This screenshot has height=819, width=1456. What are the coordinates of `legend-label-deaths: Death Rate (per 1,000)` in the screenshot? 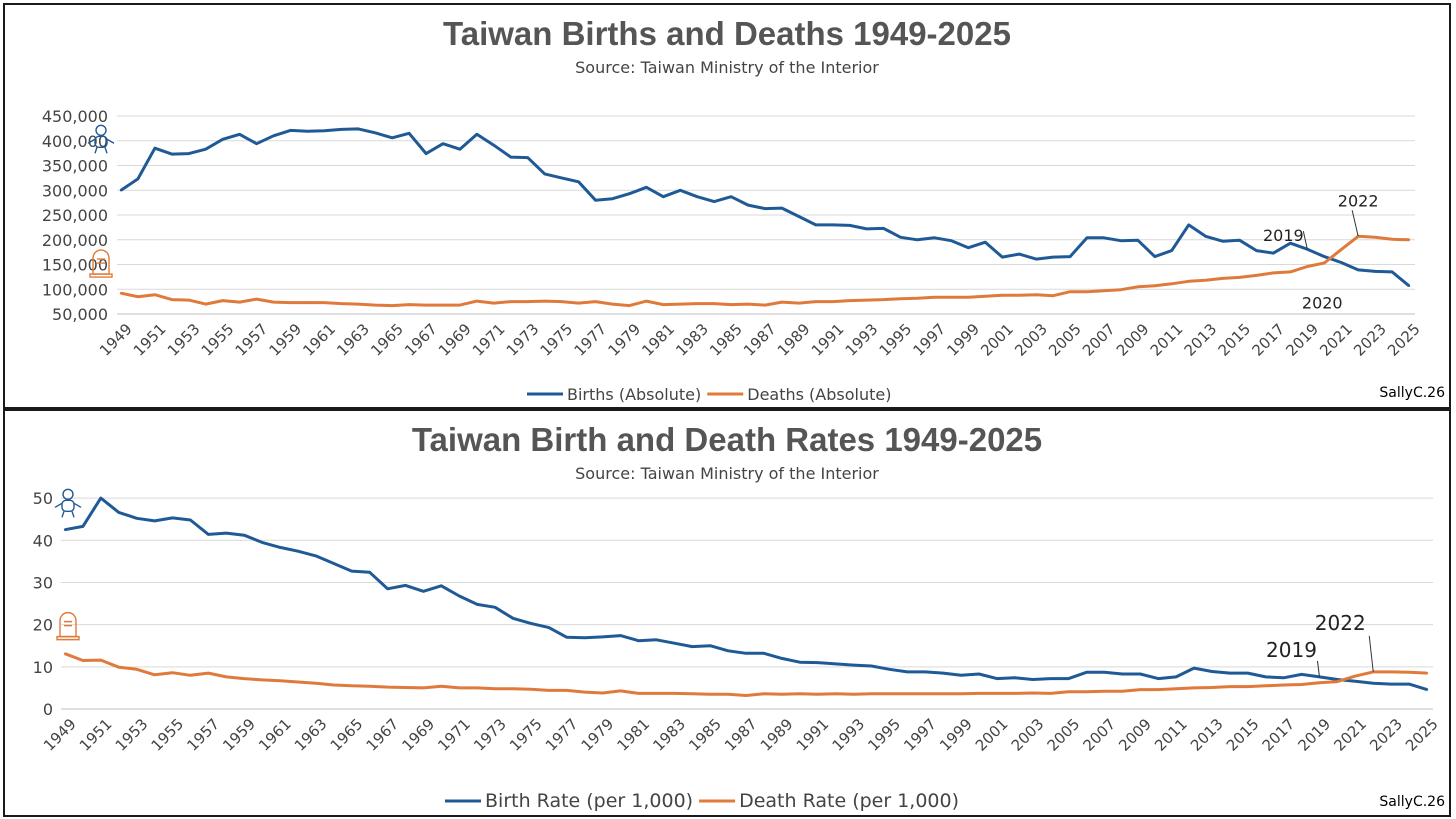 It's located at (849, 801).